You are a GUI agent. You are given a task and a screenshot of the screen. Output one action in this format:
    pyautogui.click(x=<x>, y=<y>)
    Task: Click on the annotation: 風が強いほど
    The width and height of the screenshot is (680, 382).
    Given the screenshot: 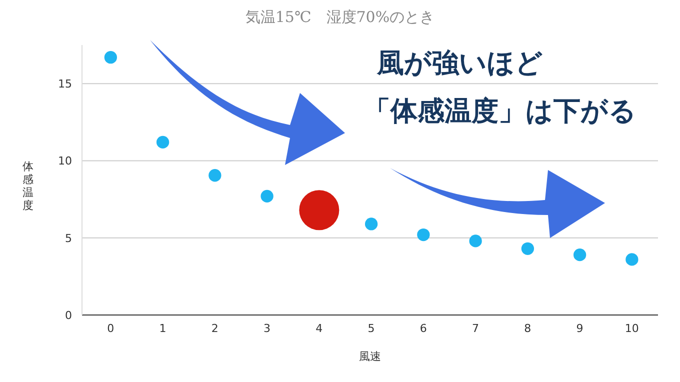 What is the action you would take?
    pyautogui.click(x=459, y=63)
    